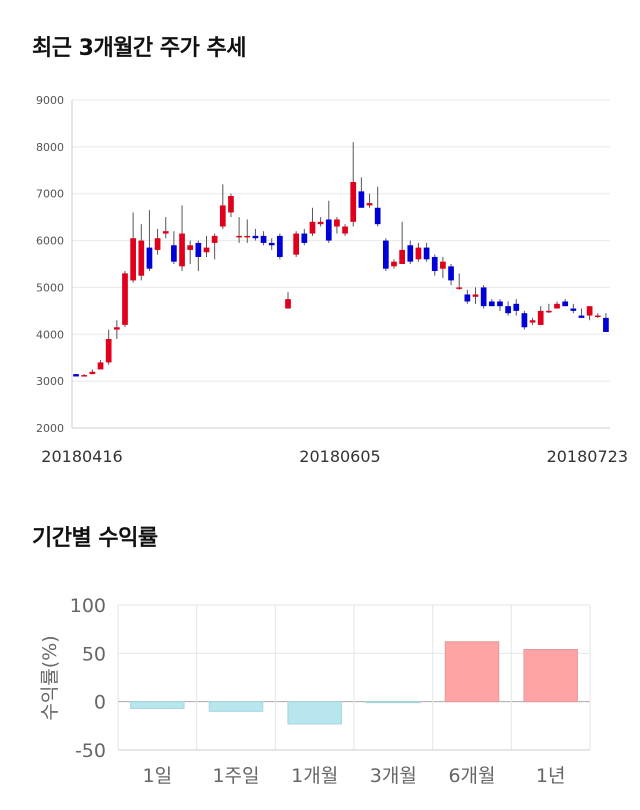  I want to click on y-tick-label: 7000, so click(50, 194).